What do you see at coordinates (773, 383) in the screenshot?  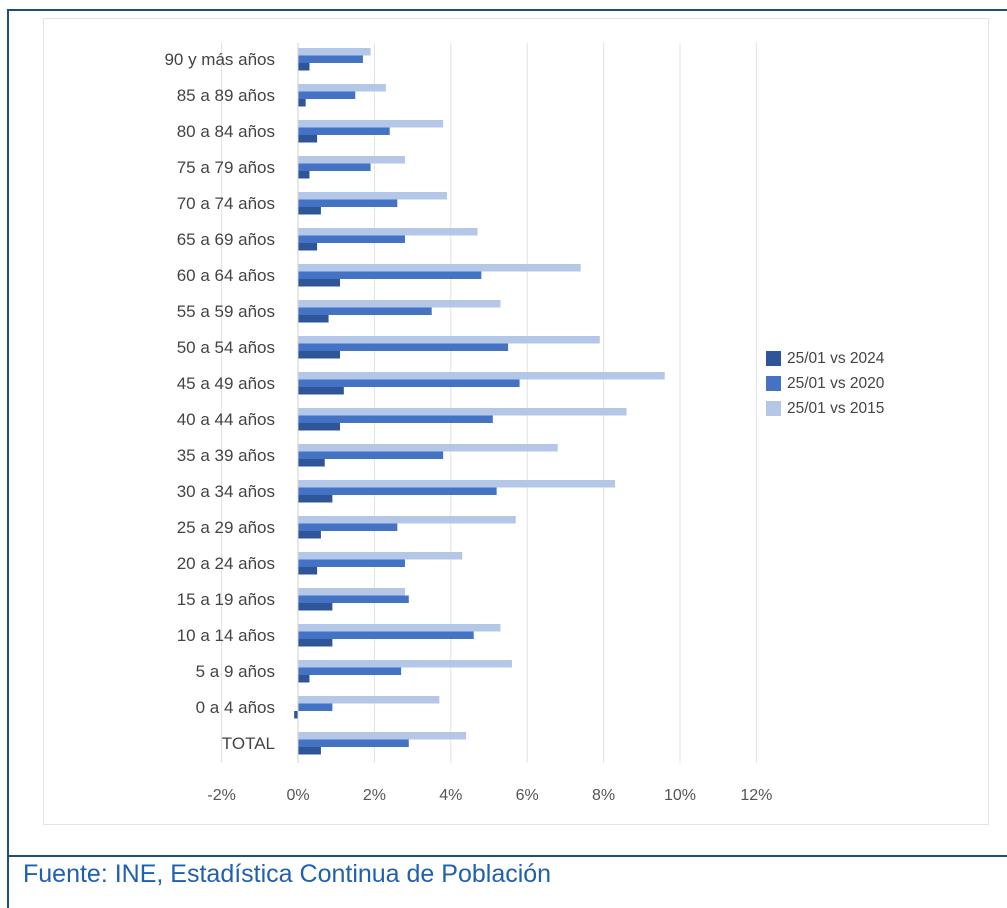 I see `legend-swatch-2020` at bounding box center [773, 383].